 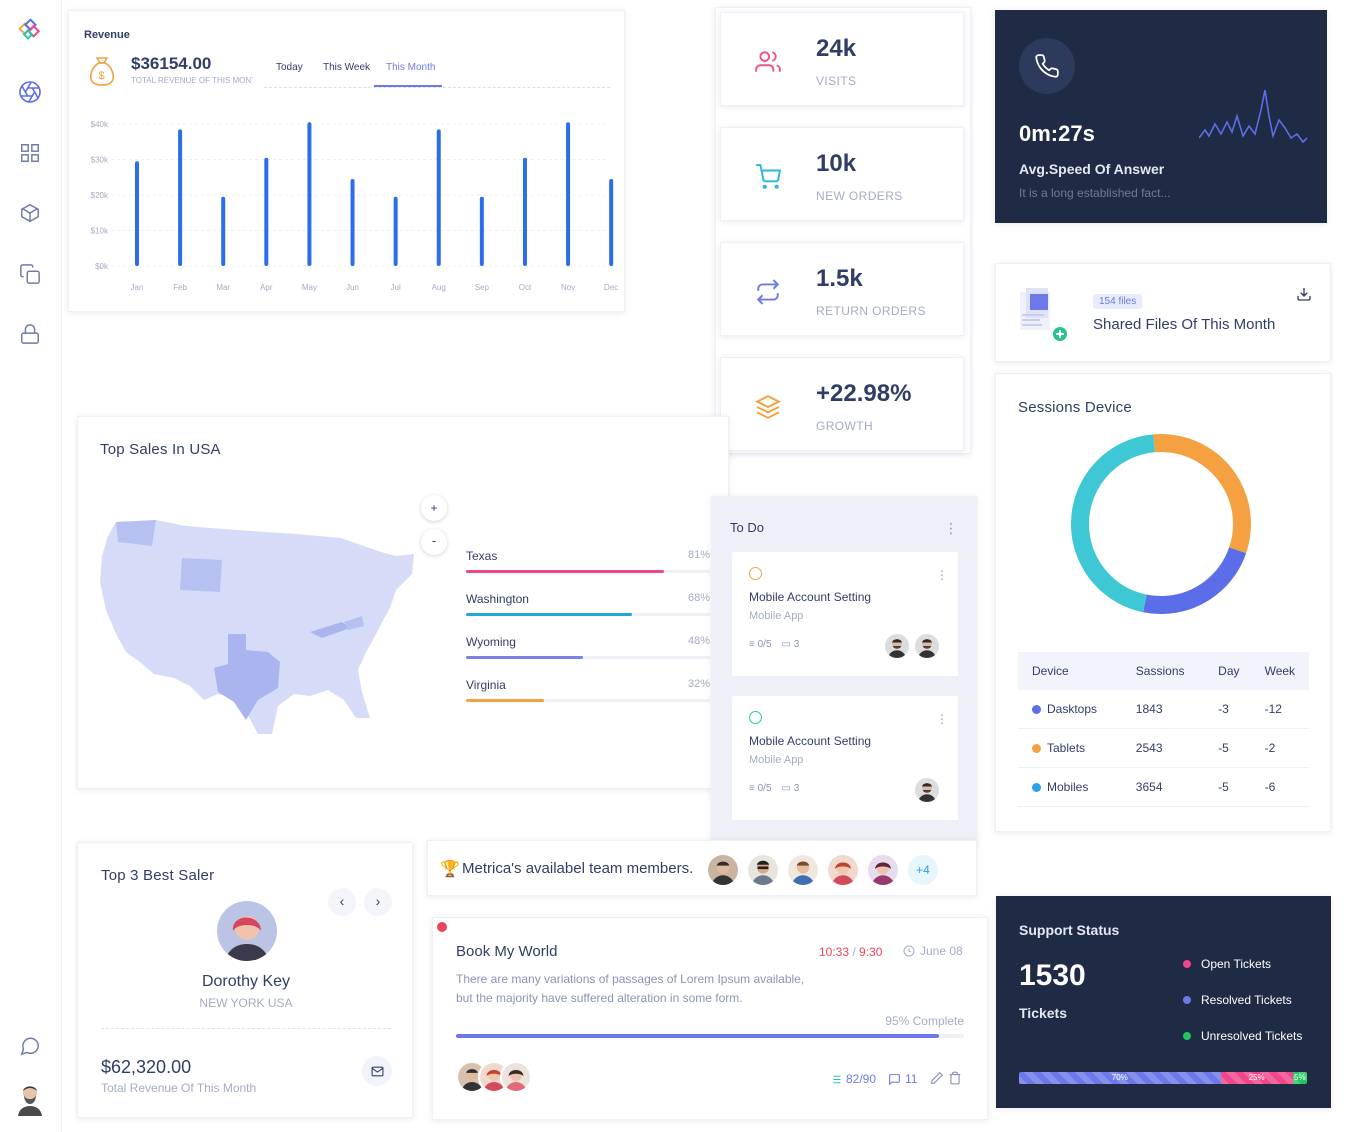 I want to click on map-zoom-in-button: +, so click(x=434, y=508).